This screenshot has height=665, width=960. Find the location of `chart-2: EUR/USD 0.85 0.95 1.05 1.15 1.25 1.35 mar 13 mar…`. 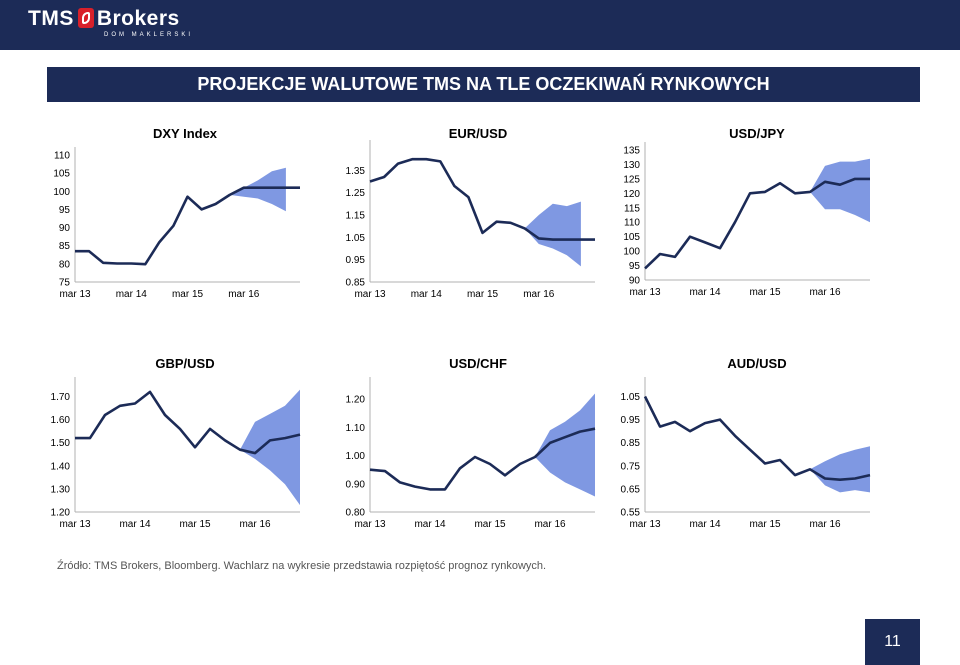

chart-2: EUR/USD 0.85 0.95 1.05 1.15 1.25 1.35 mar 13 mar… is located at coordinates (470, 213).